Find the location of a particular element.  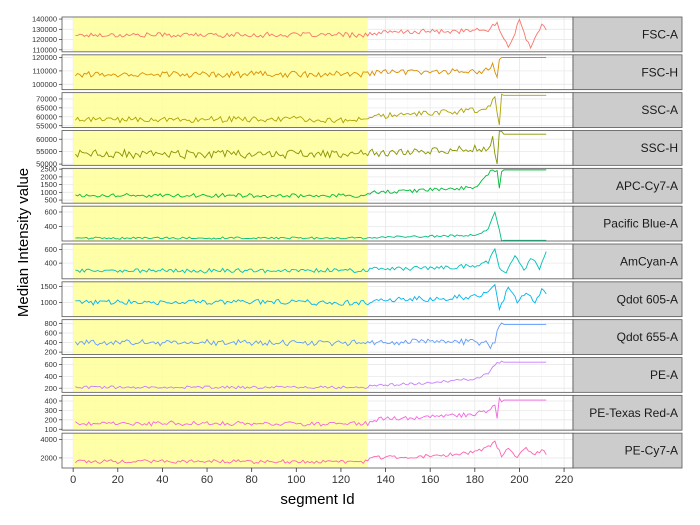

y-tick-label: 4000 is located at coordinates (48, 439).